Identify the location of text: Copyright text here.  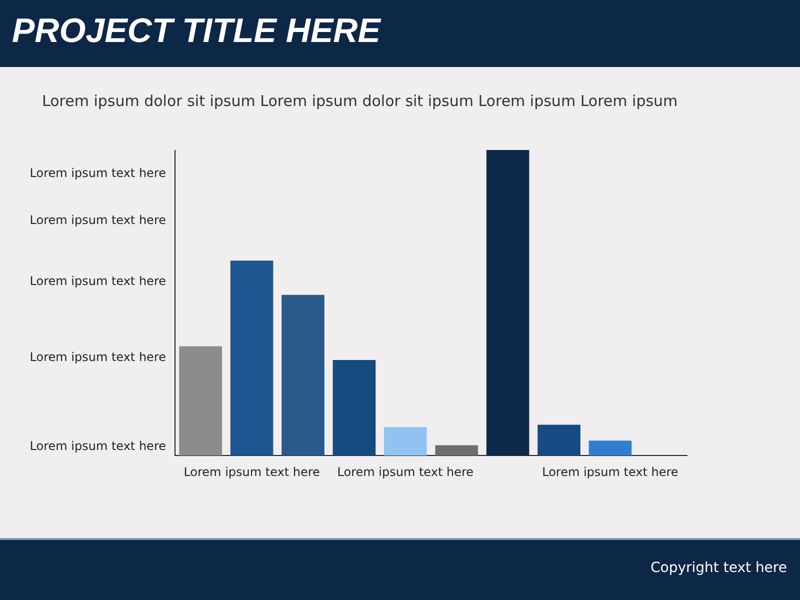
(718, 568).